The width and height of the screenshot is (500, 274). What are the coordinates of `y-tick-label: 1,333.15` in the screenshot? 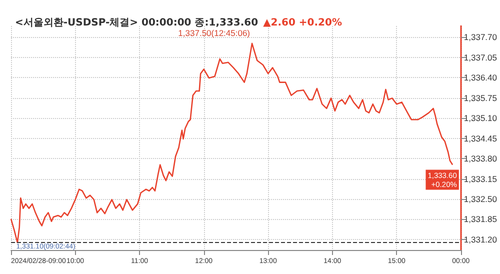 It's located at (481, 179).